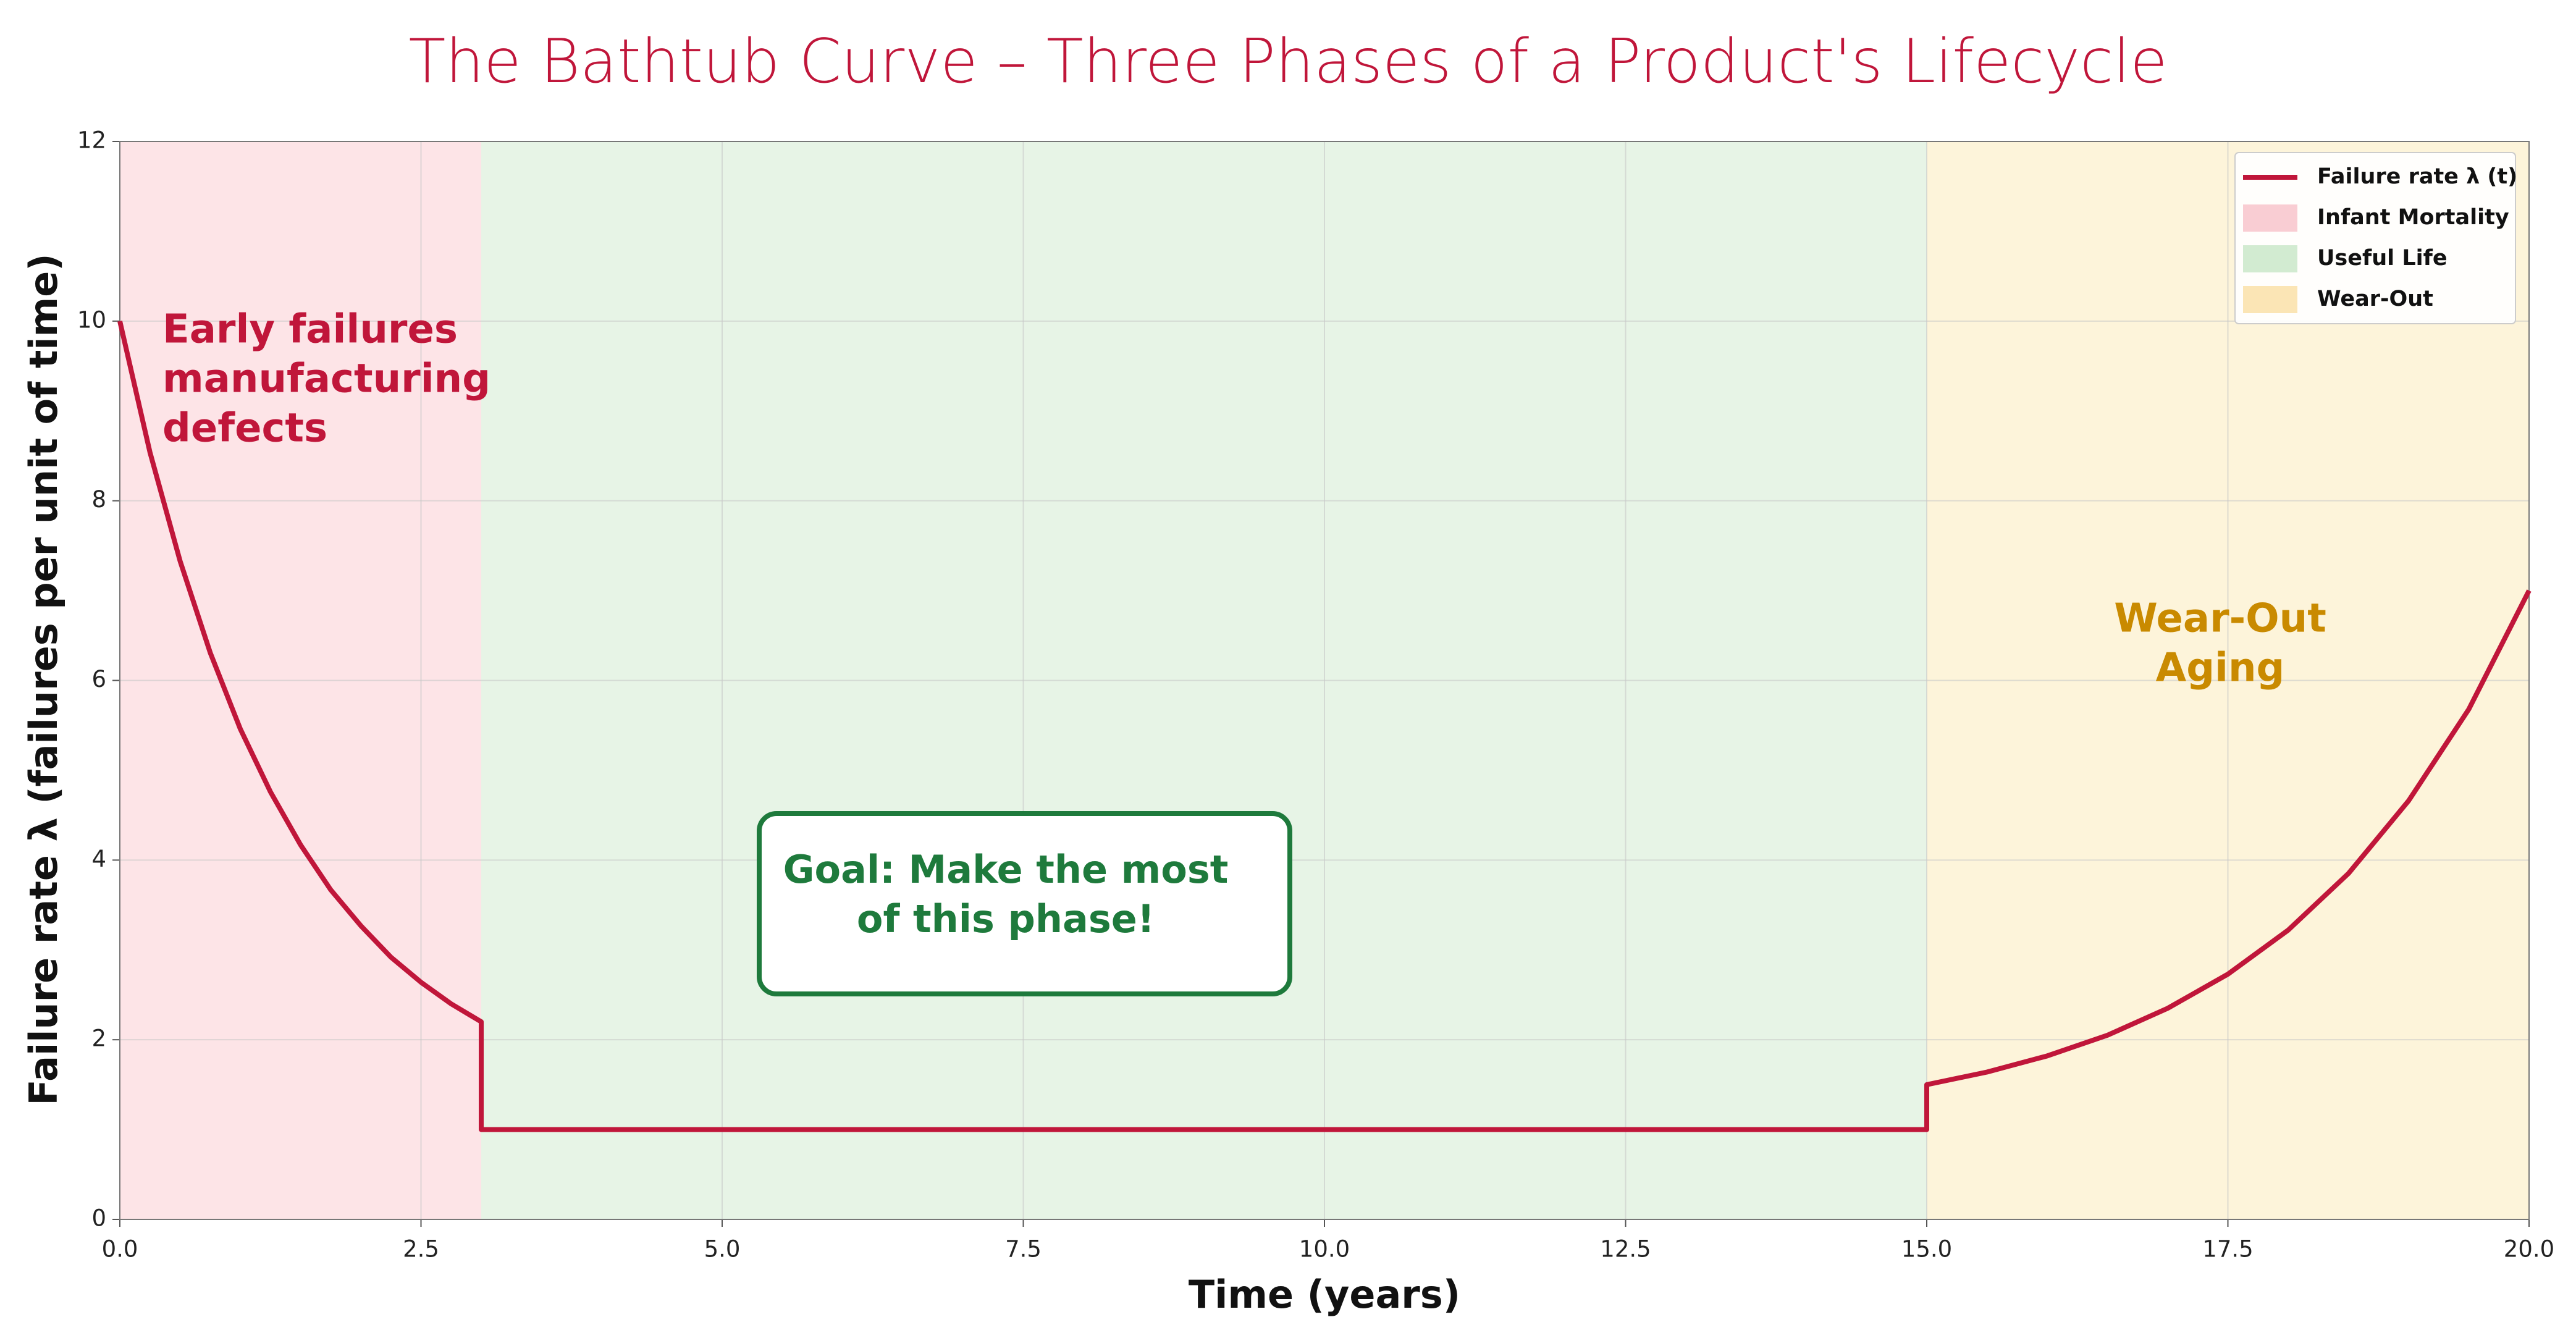 The width and height of the screenshot is (2576, 1338). I want to click on y-tick-label: 2, so click(98, 1038).